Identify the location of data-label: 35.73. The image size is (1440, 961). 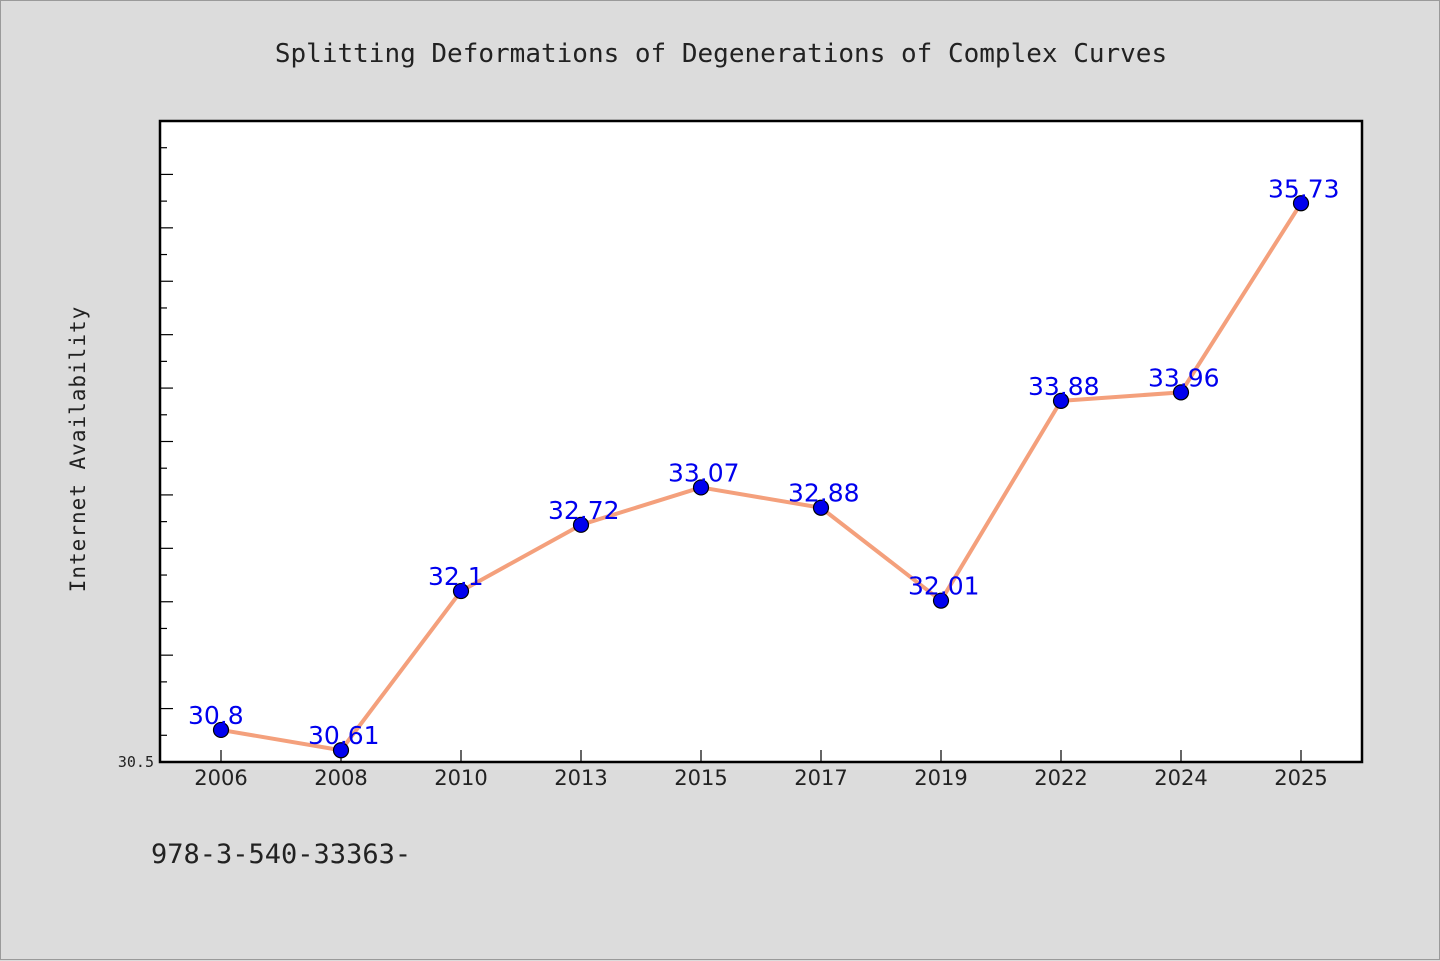
(1304, 188).